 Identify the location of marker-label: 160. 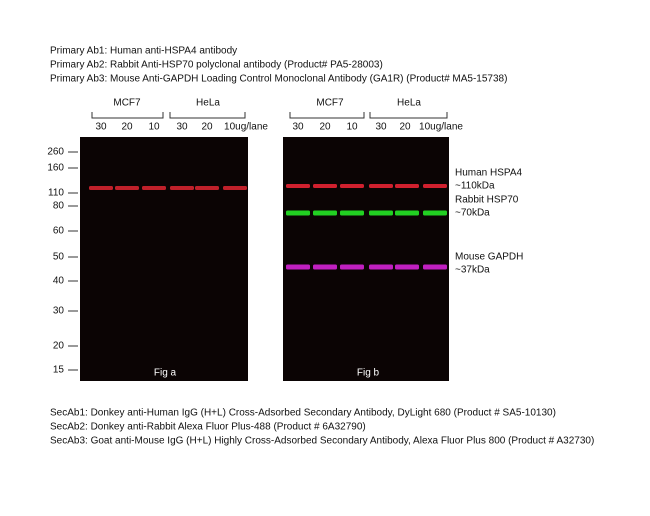
(55, 168).